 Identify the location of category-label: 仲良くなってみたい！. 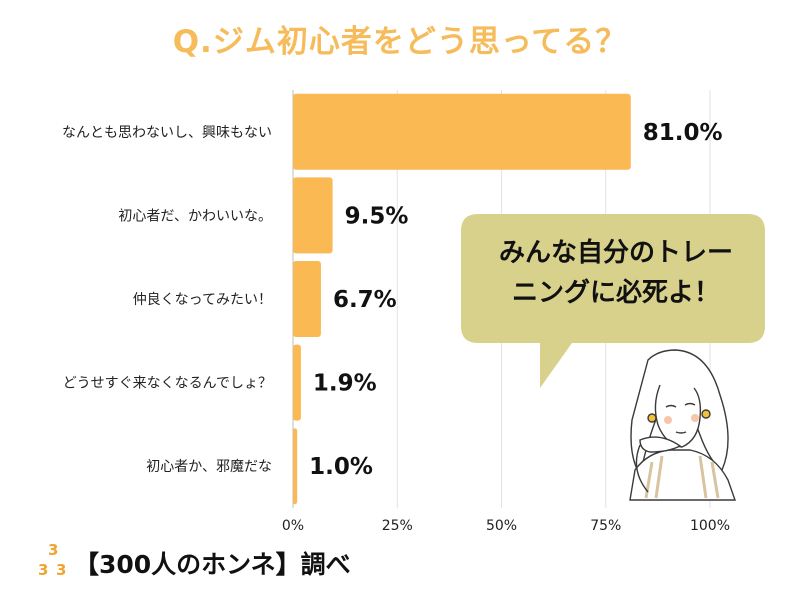
(202, 300).